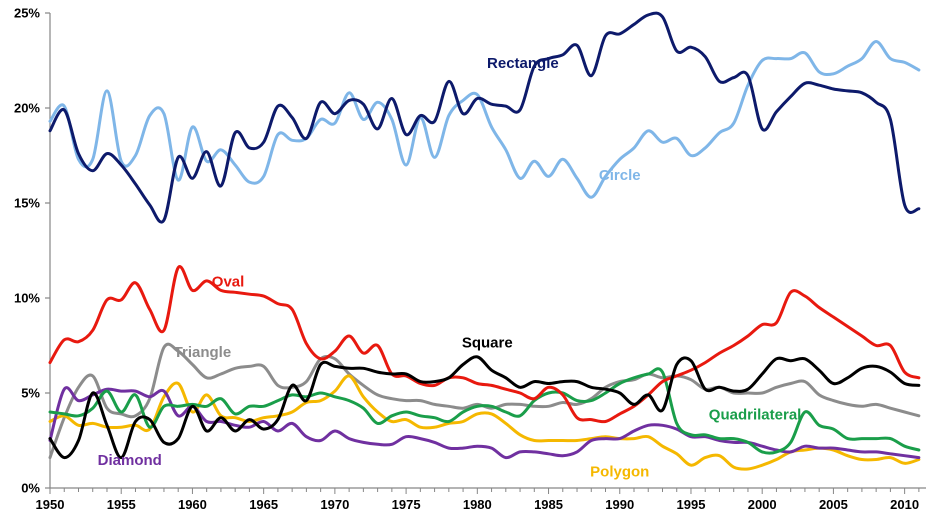 The image size is (935, 522). I want to click on x-tick-label: 1955, so click(121, 504).